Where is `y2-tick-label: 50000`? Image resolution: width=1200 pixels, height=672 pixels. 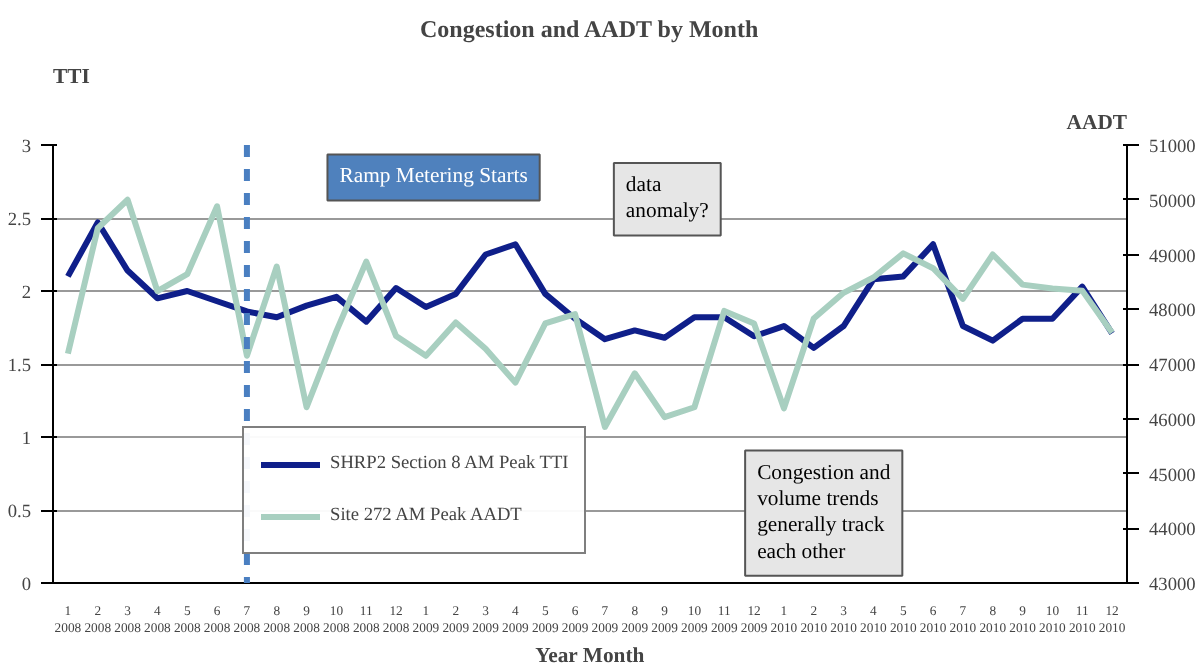 y2-tick-label: 50000 is located at coordinates (1173, 202).